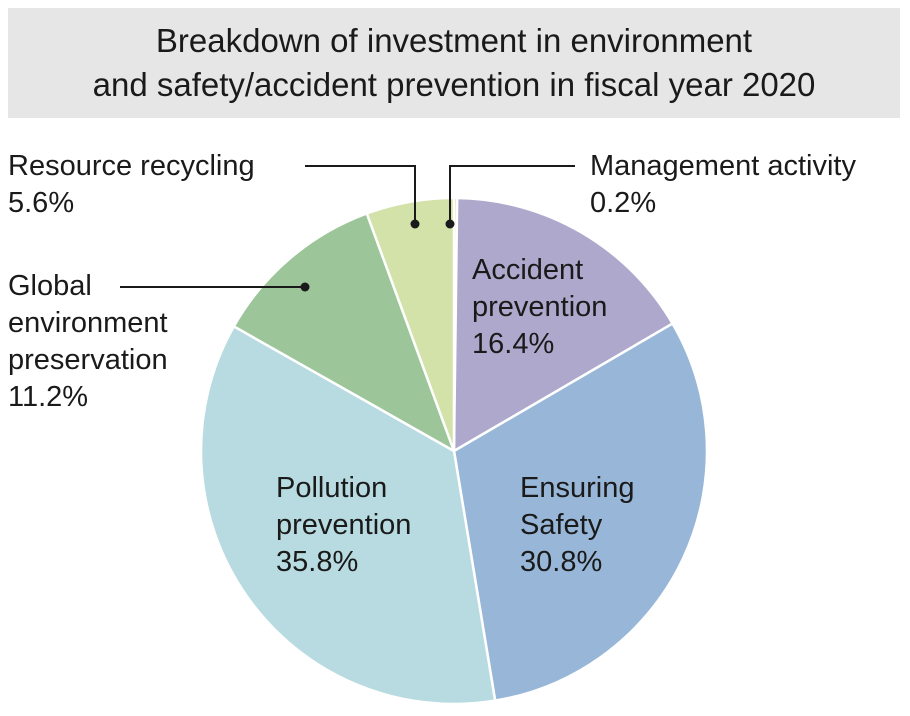  I want to click on leader-dot-management-activity, so click(450, 224).